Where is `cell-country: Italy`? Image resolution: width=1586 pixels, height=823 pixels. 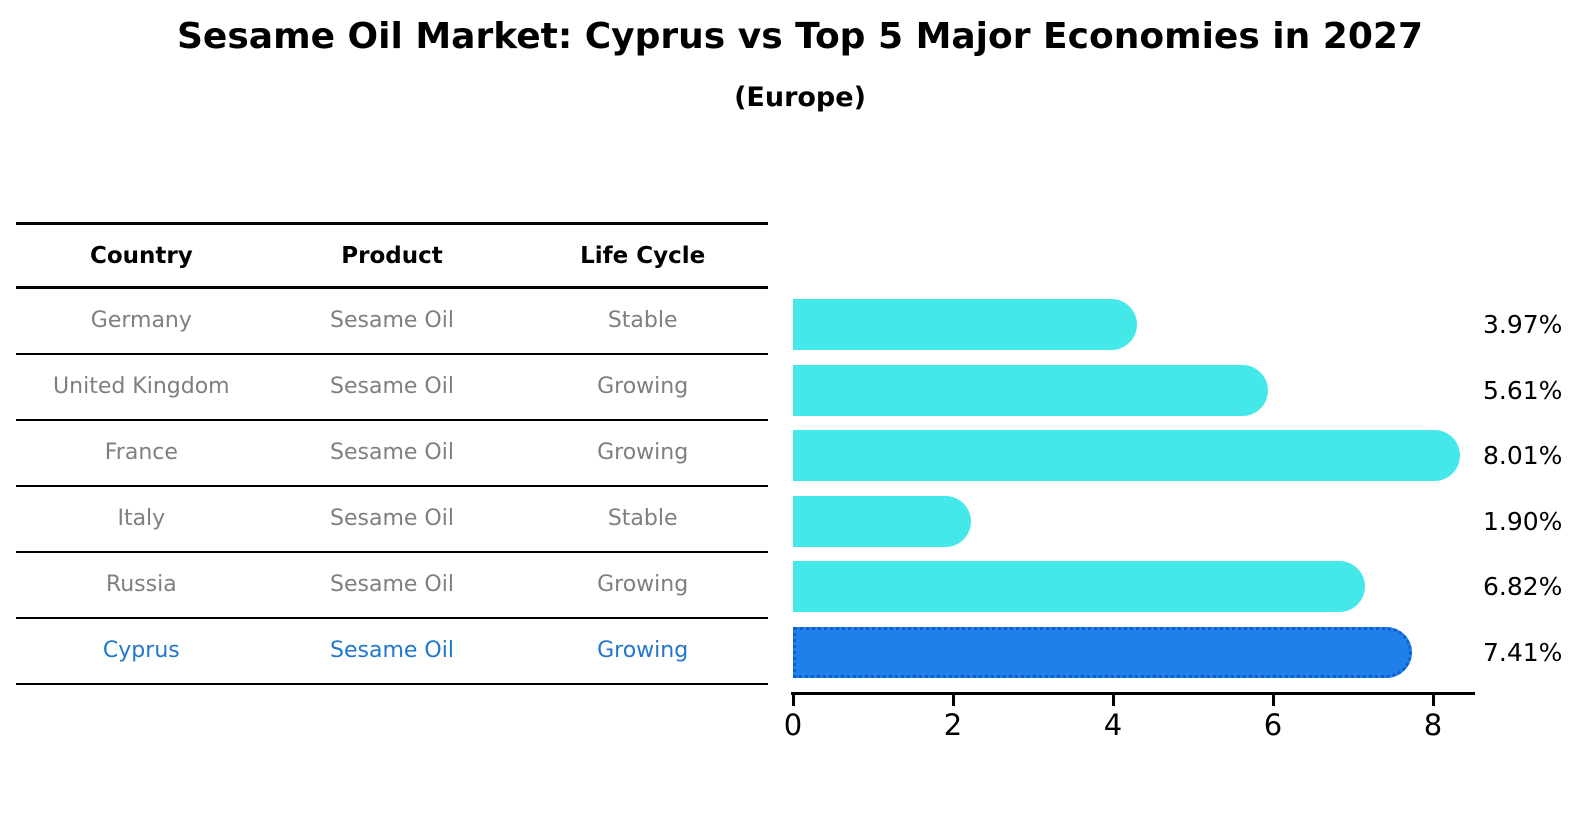 cell-country: Italy is located at coordinates (141, 519).